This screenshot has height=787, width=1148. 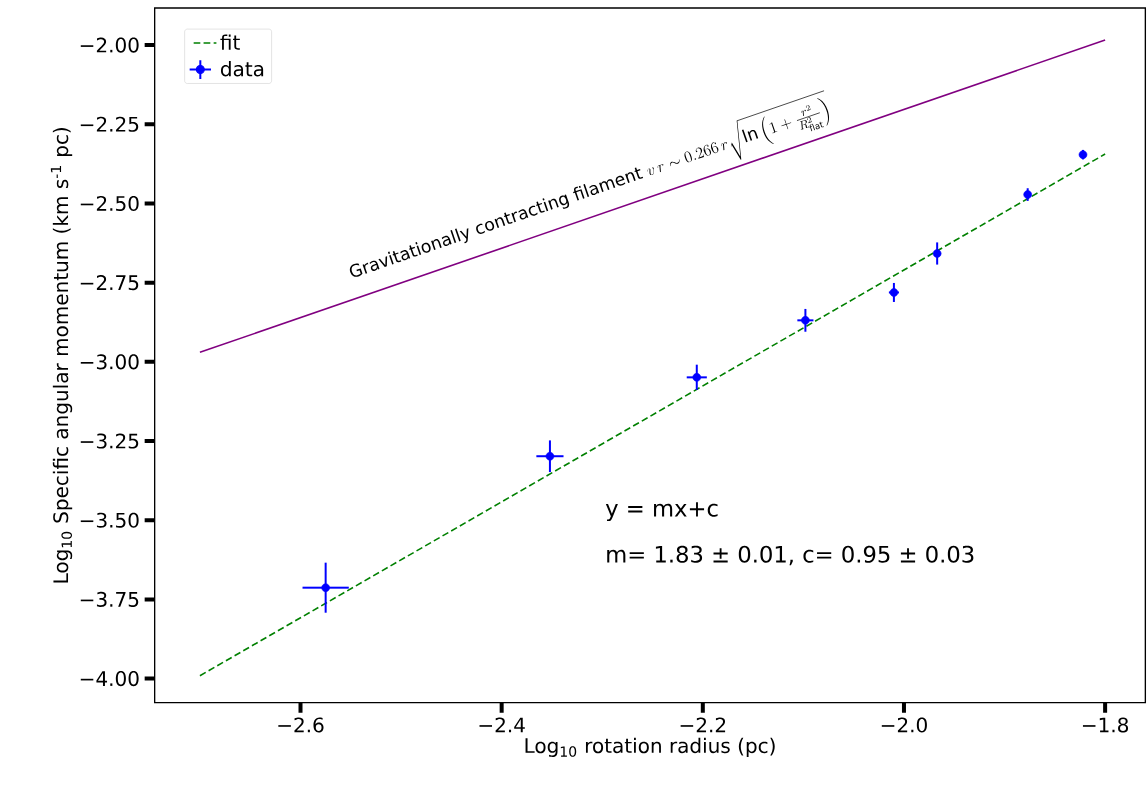 I want to click on x-tick-label: −2.2, so click(x=703, y=725).